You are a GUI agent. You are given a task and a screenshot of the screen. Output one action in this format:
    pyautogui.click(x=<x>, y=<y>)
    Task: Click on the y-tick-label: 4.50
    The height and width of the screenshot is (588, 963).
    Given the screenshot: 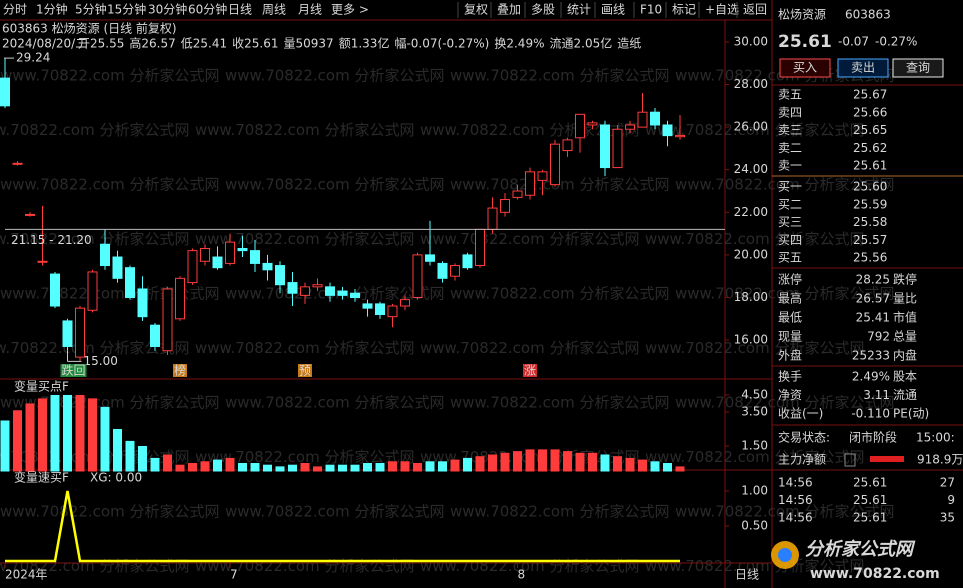 What is the action you would take?
    pyautogui.click(x=754, y=394)
    